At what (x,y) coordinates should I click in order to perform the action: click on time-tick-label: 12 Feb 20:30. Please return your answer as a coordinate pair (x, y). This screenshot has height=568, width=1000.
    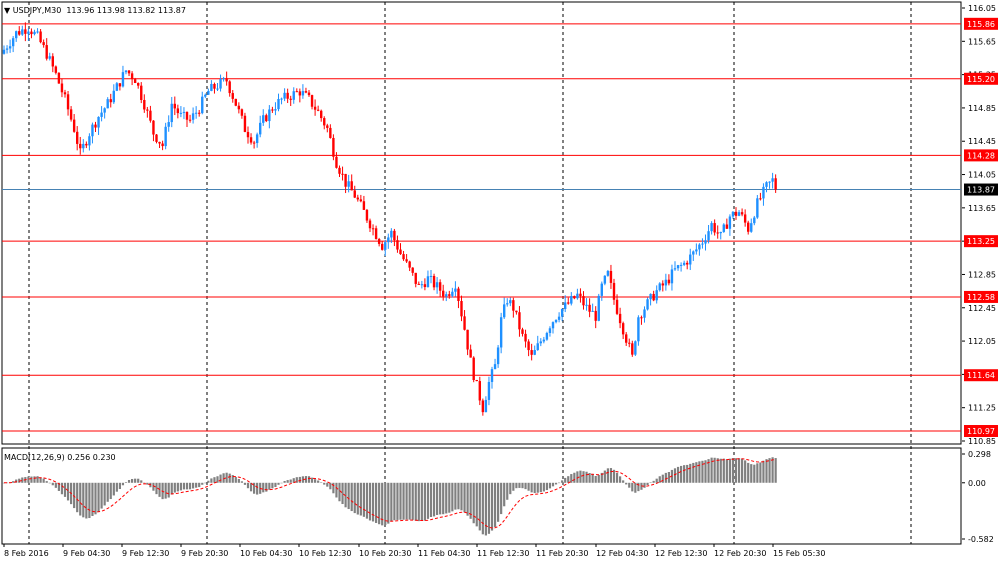
    Looking at the image, I should click on (740, 553).